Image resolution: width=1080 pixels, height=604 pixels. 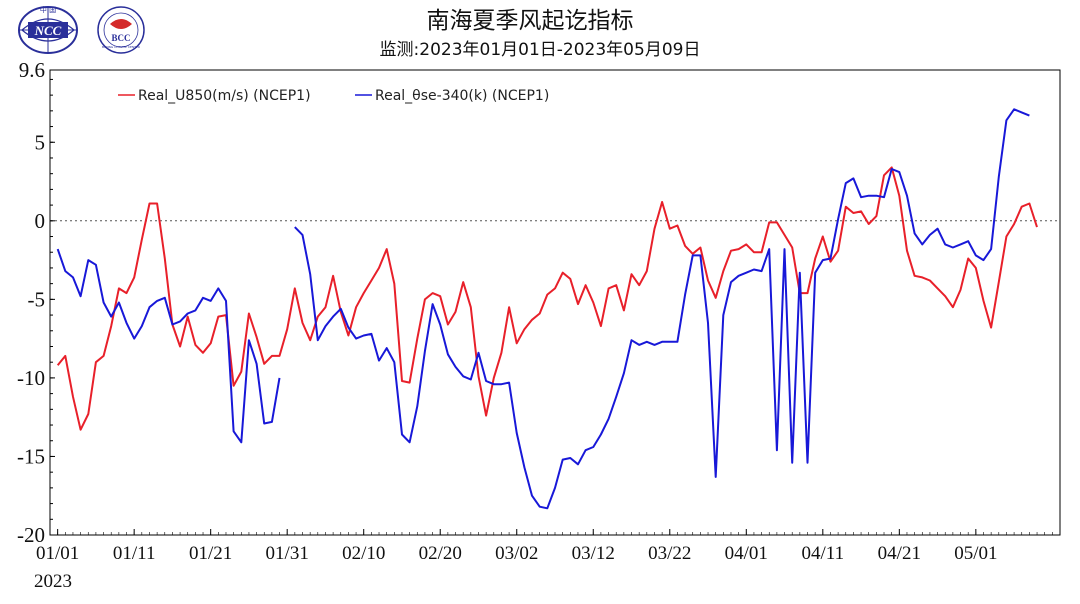 I want to click on y-tick-label: -20, so click(x=31, y=535).